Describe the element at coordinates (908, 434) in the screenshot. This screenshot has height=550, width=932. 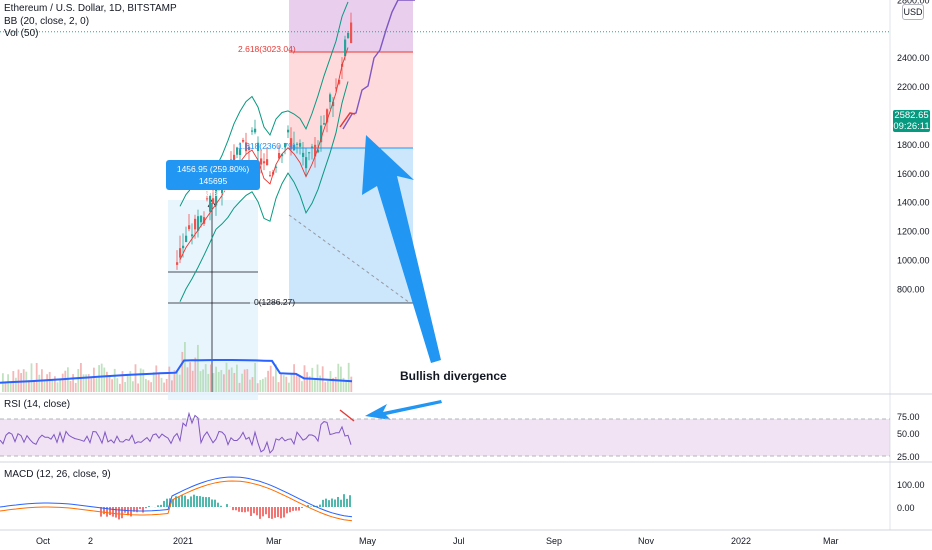
I see `rsi-tick-label: 50.00` at that location.